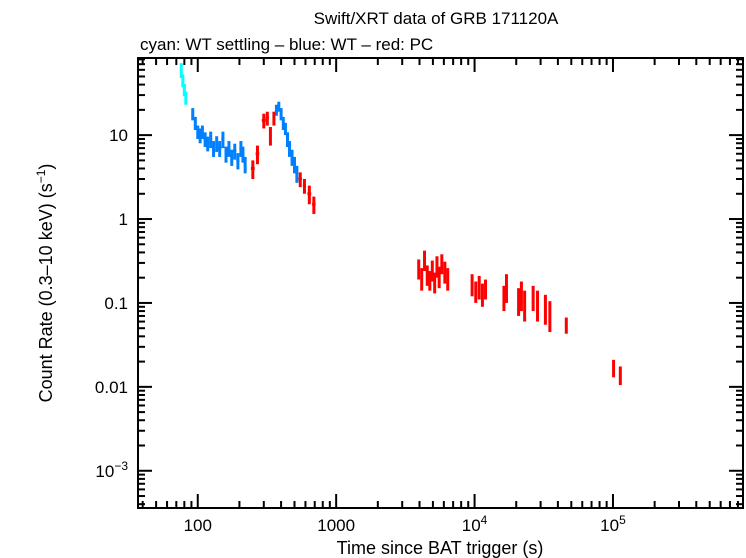 The height and width of the screenshot is (558, 746). I want to click on y-tick-label: 1, so click(123, 219).